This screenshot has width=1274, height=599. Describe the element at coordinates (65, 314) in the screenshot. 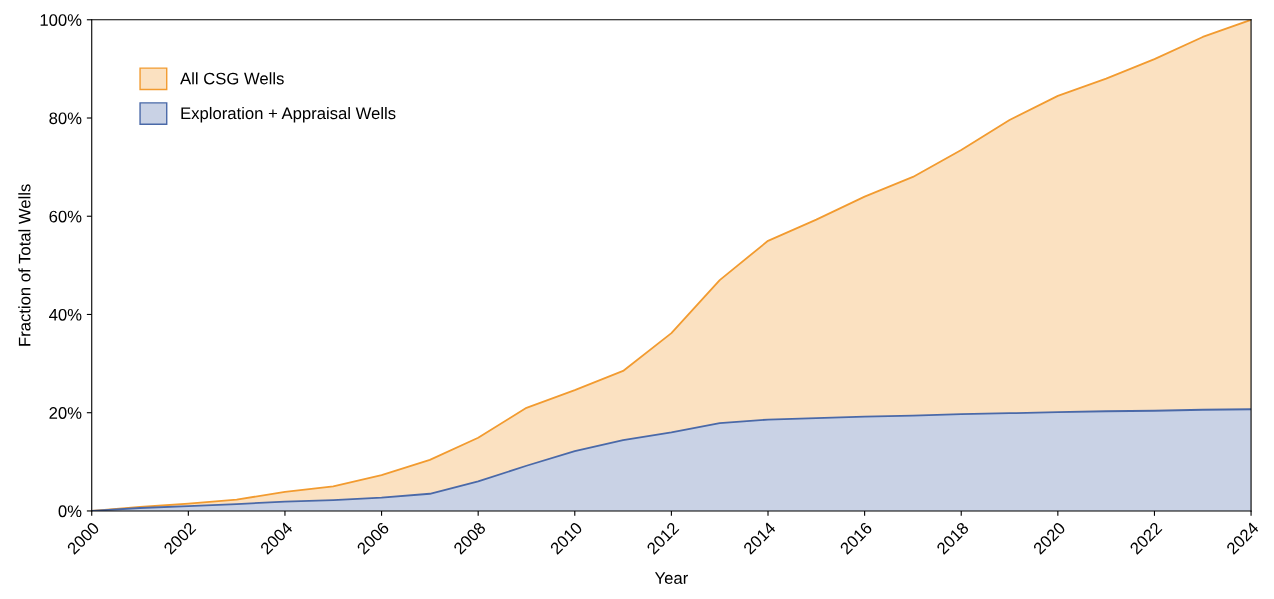

I see `y-tick-label: 40%` at that location.